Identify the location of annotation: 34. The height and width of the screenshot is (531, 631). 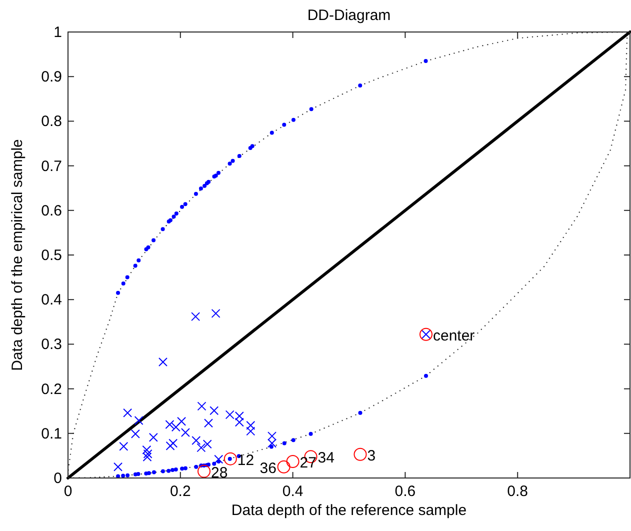
(326, 458).